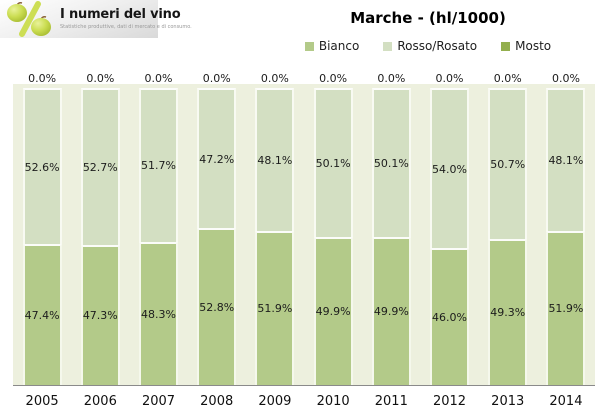 This screenshot has height=419, width=601. What do you see at coordinates (565, 78) in the screenshot?
I see `value-label-mosto-2014: 0.0%` at bounding box center [565, 78].